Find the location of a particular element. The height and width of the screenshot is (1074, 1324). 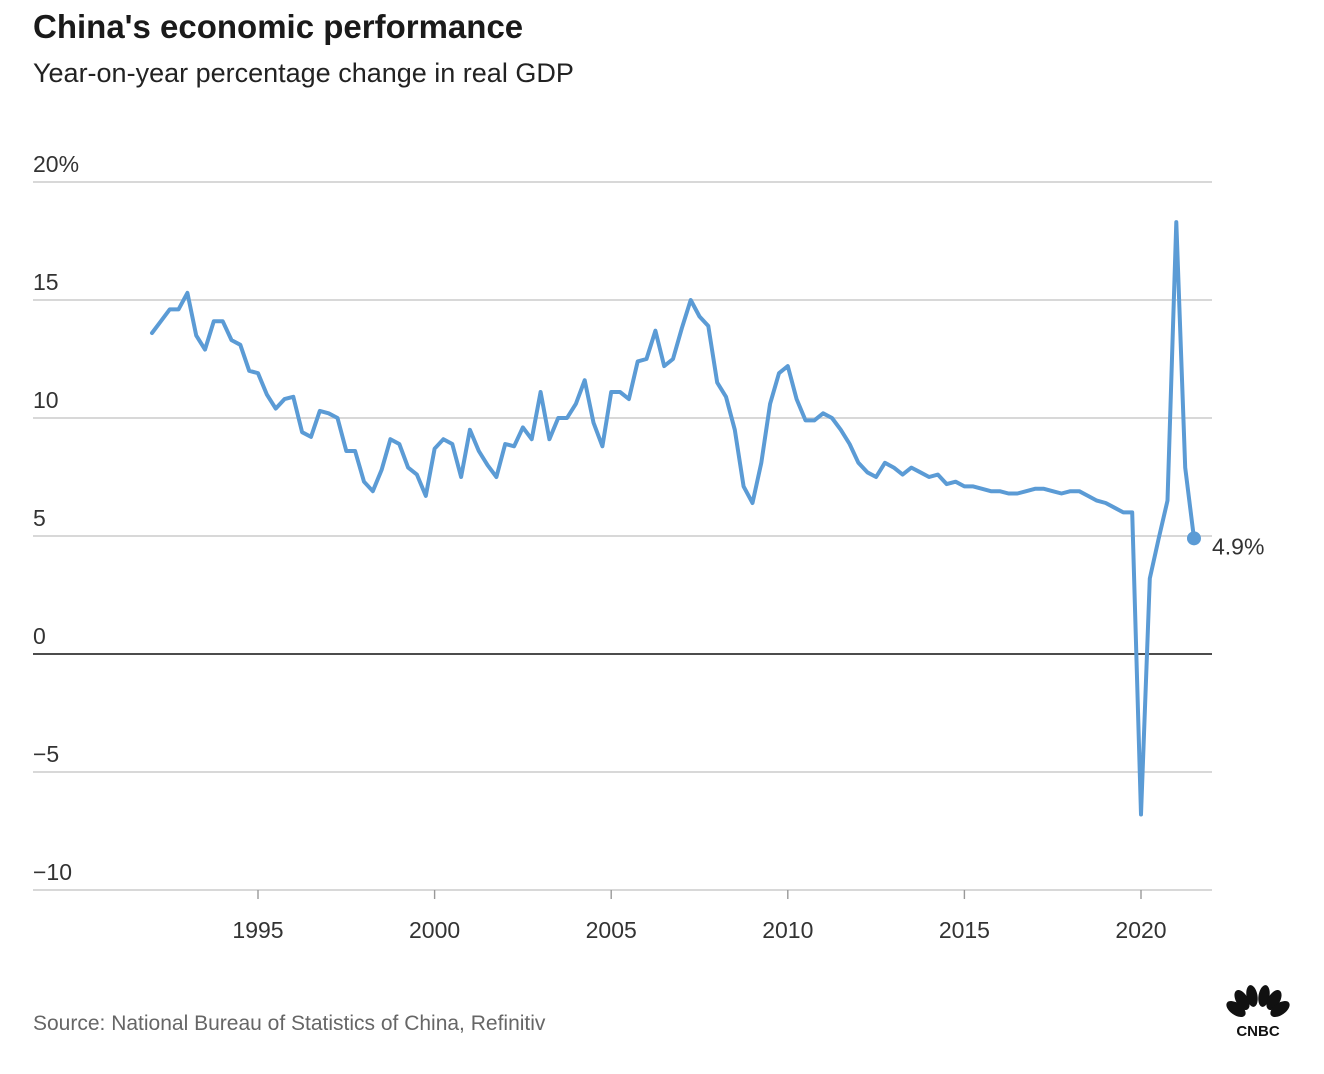

x-tick-label: 2000 is located at coordinates (434, 930).